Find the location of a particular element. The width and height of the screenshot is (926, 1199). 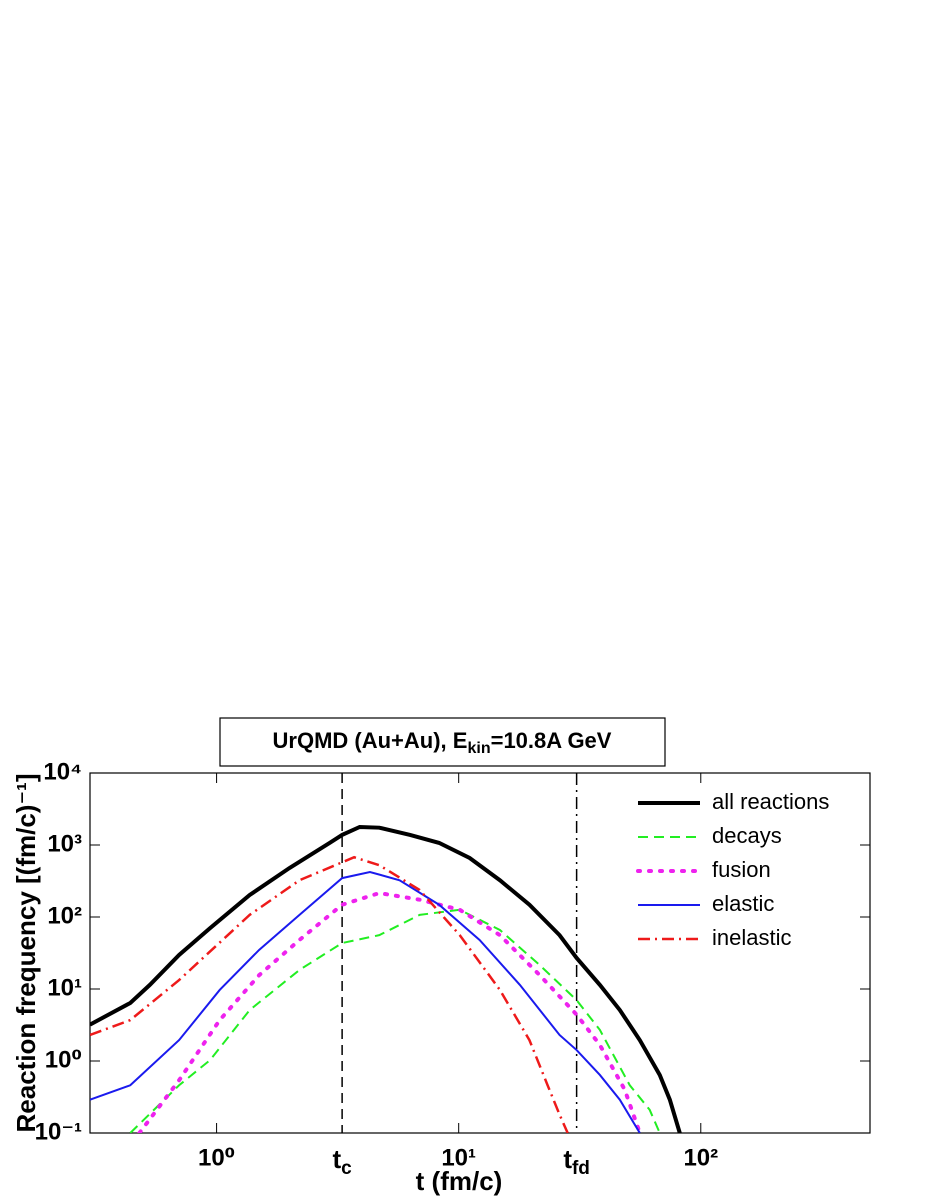

reference-label-sub: fd is located at coordinates (581, 1168).